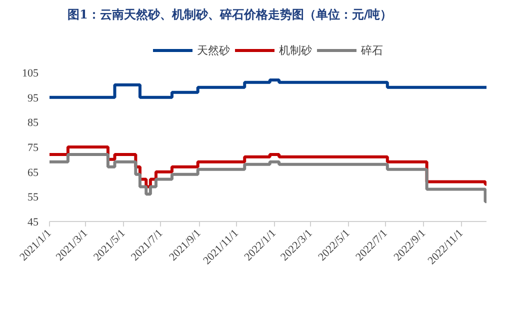 This screenshot has height=325, width=505. Describe the element at coordinates (33, 198) in the screenshot. I see `y-tick-label: 55` at that location.